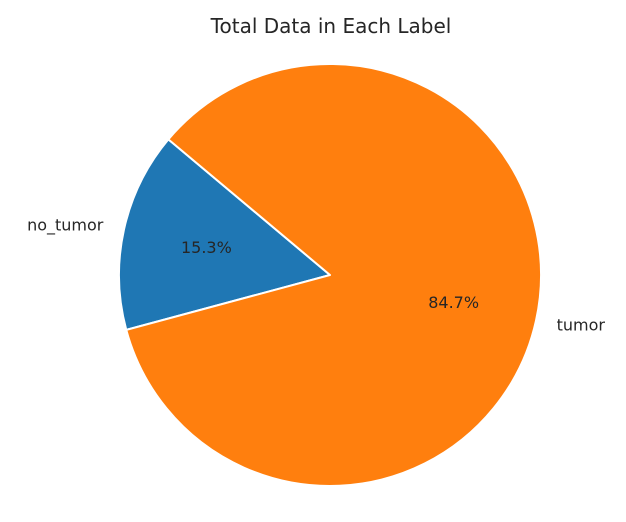 The height and width of the screenshot is (522, 626). Describe the element at coordinates (65, 225) in the screenshot. I see `category-label-no-tumor: no_tumor` at that location.